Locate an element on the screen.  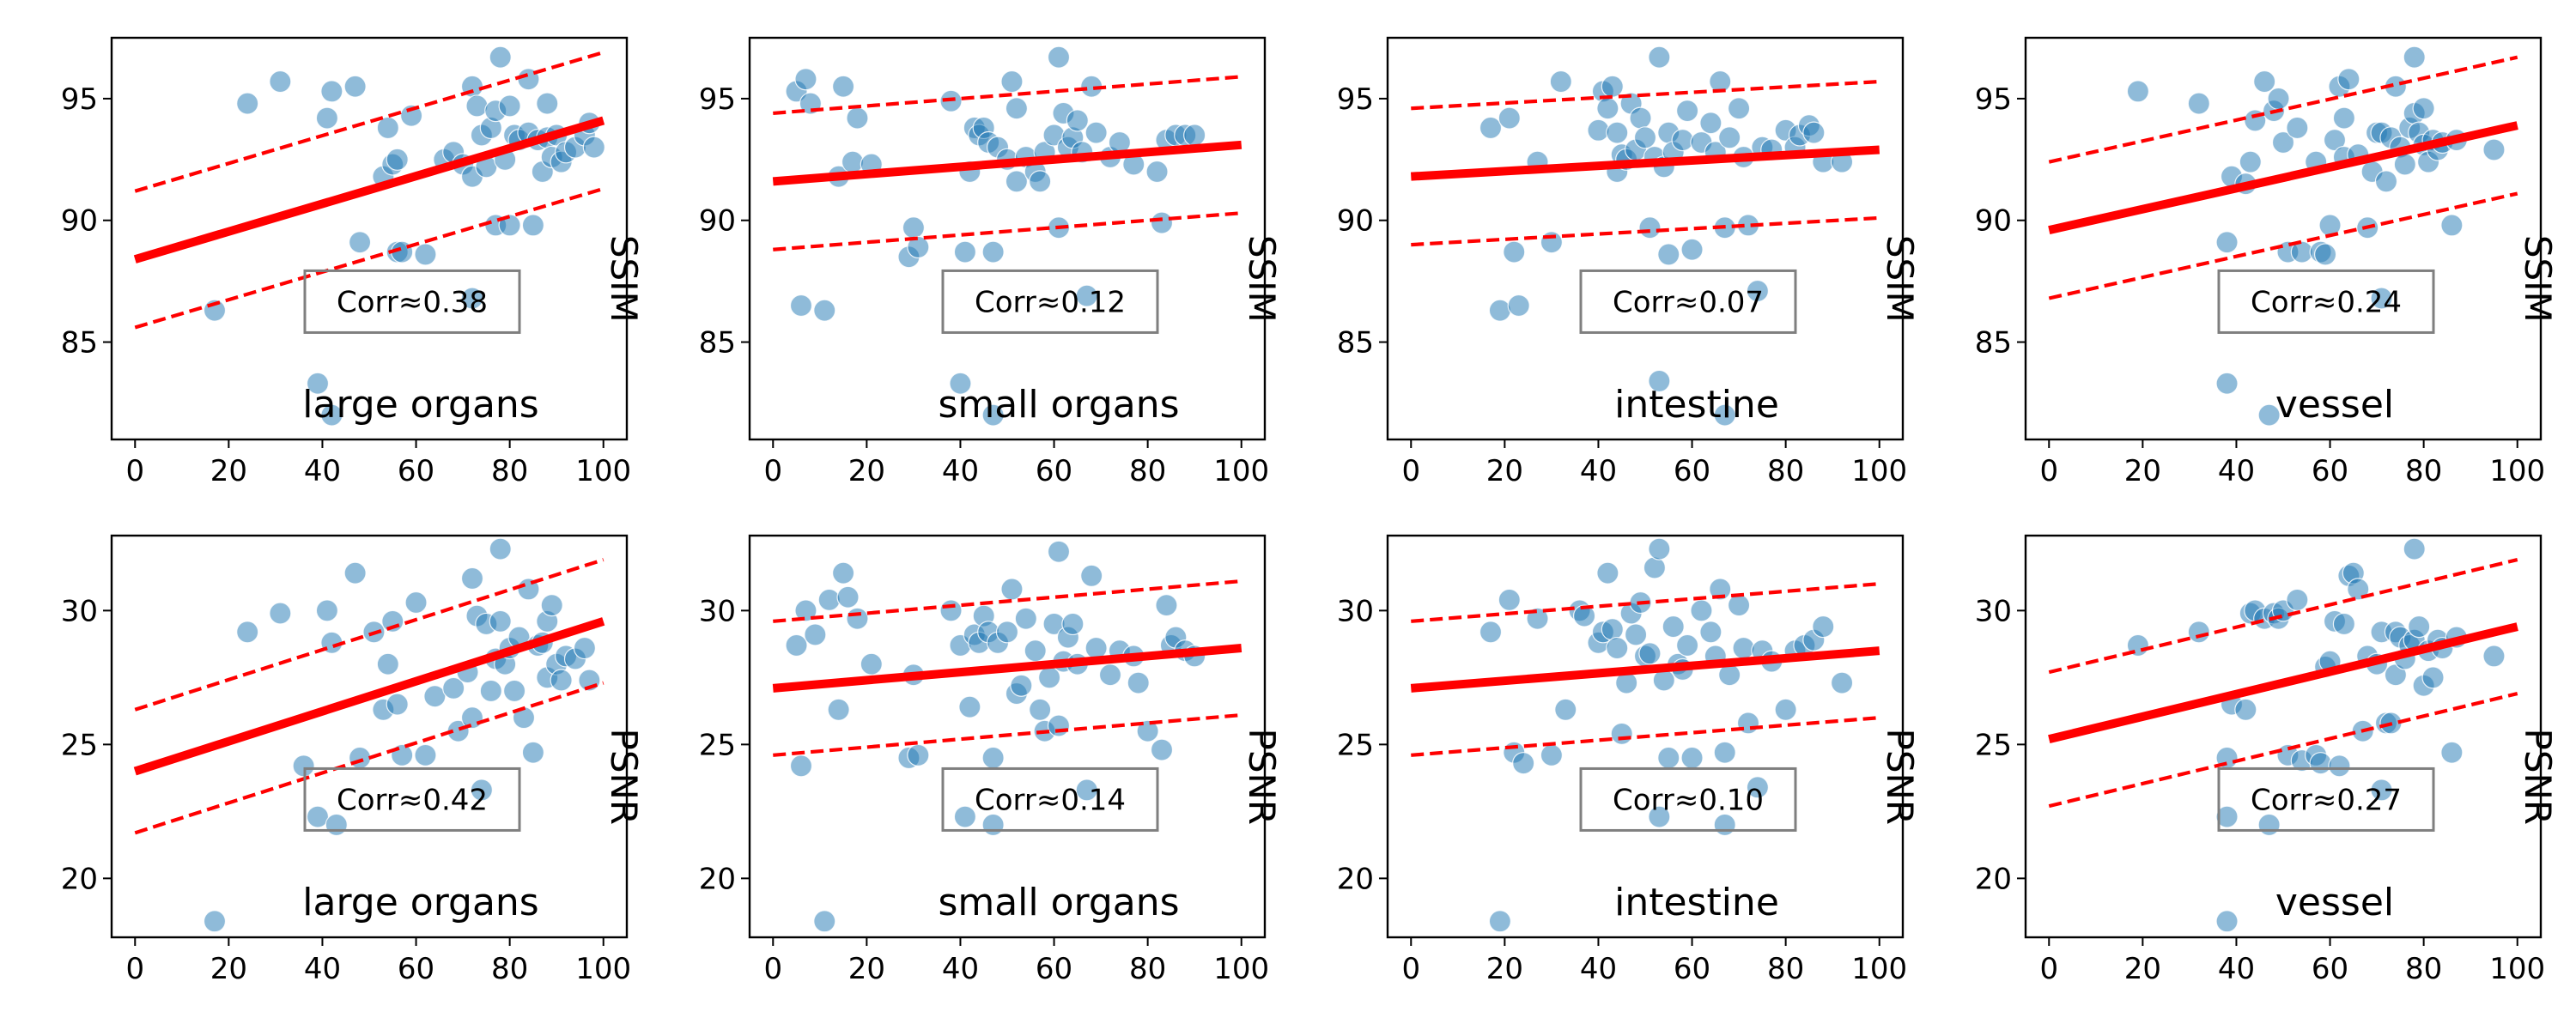
organ-label: large organs is located at coordinates (420, 405).